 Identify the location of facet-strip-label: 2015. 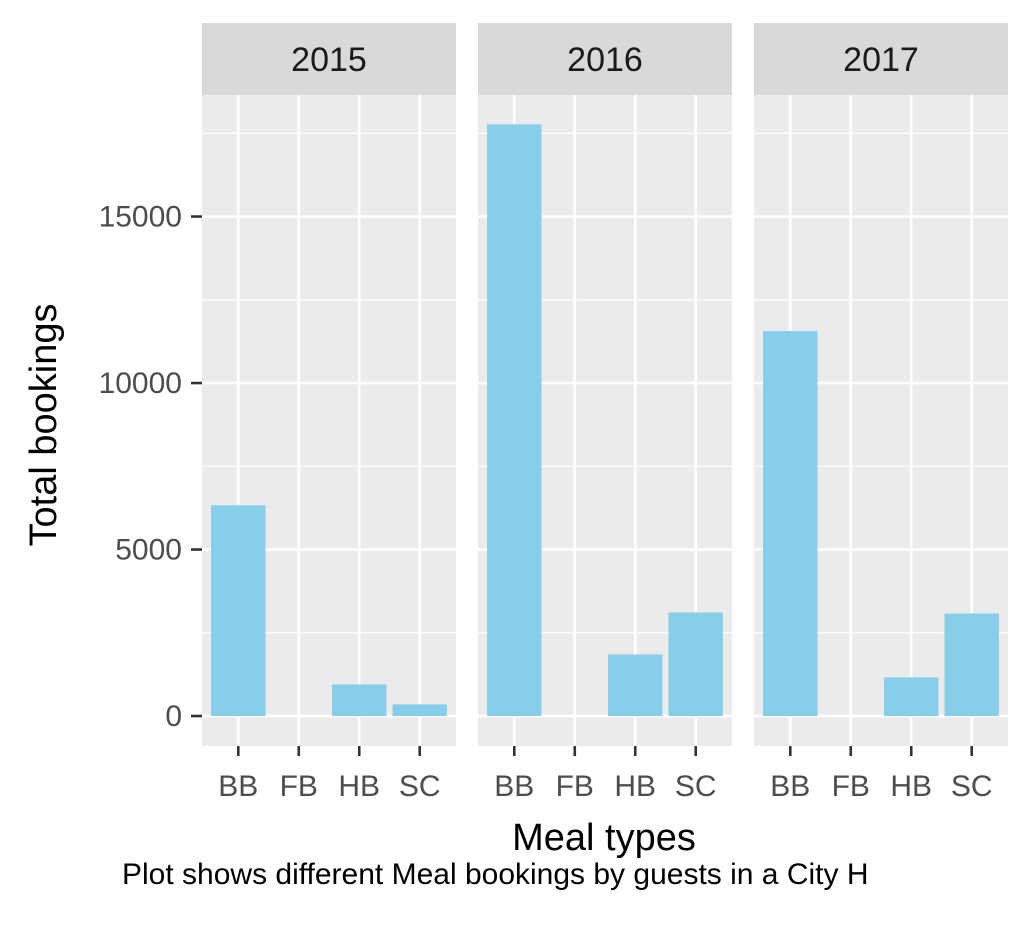
(329, 60).